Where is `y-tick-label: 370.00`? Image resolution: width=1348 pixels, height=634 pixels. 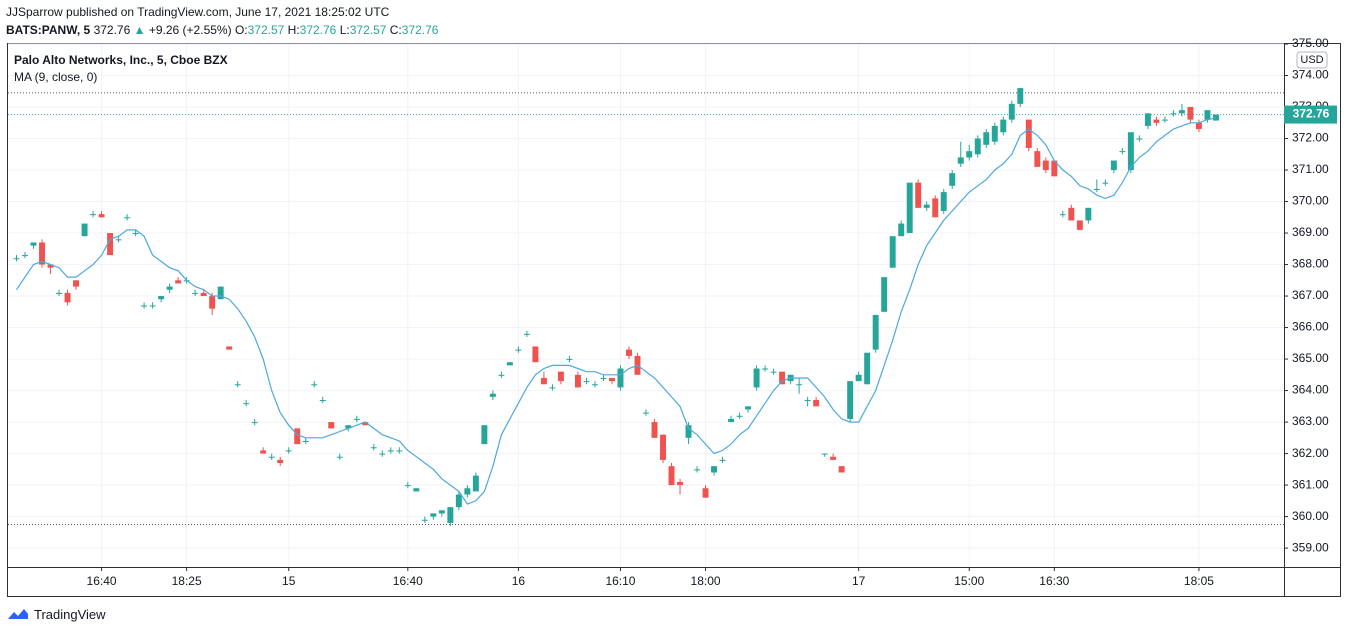 y-tick-label: 370.00 is located at coordinates (1310, 201).